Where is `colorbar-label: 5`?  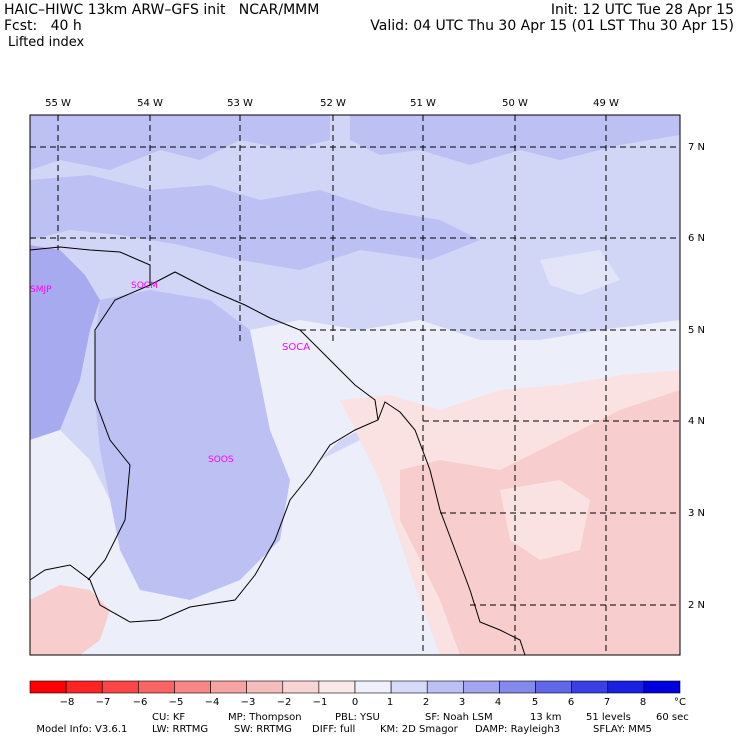 colorbar-label: 5 is located at coordinates (535, 702).